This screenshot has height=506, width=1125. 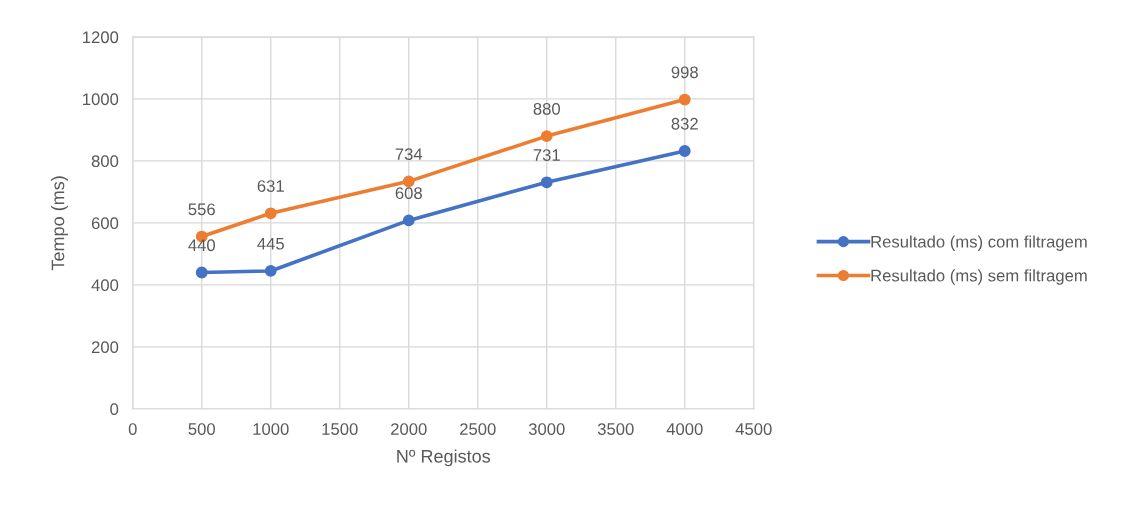 What do you see at coordinates (409, 154) in the screenshot?
I see `data-label: 734` at bounding box center [409, 154].